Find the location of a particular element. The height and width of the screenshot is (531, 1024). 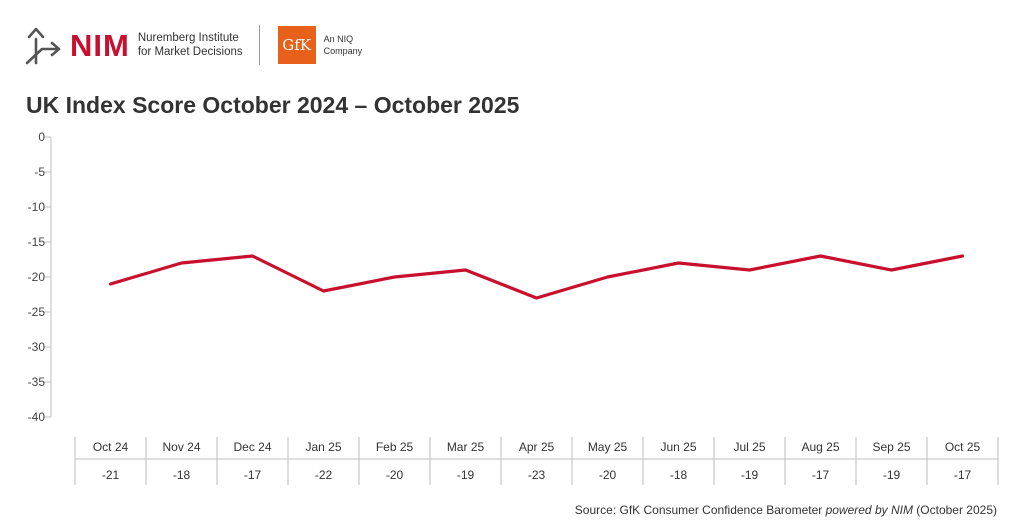

gfk-subtitle: An NIQ Company is located at coordinates (343, 45).